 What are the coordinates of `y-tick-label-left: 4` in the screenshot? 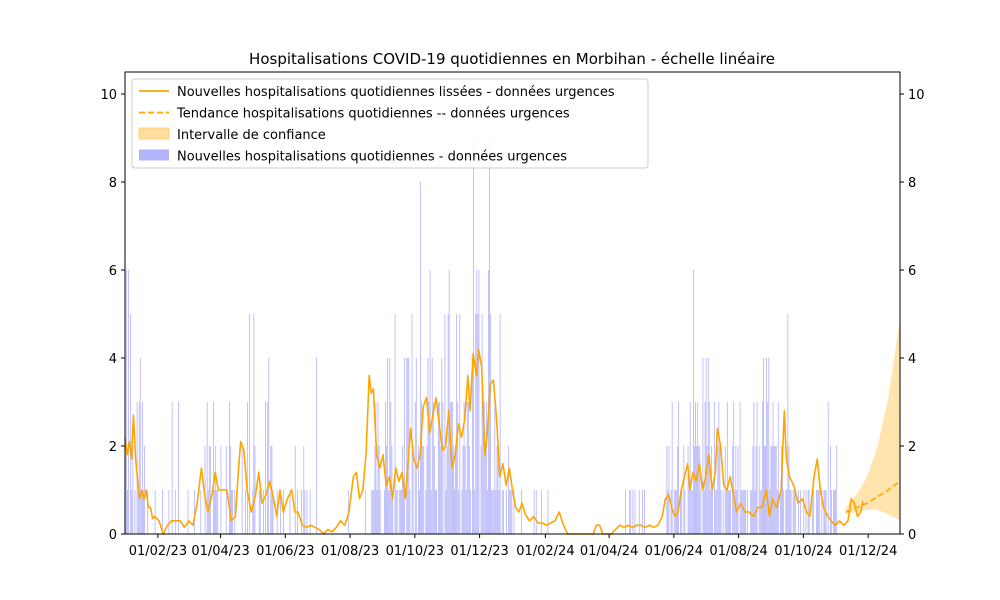 It's located at (113, 359).